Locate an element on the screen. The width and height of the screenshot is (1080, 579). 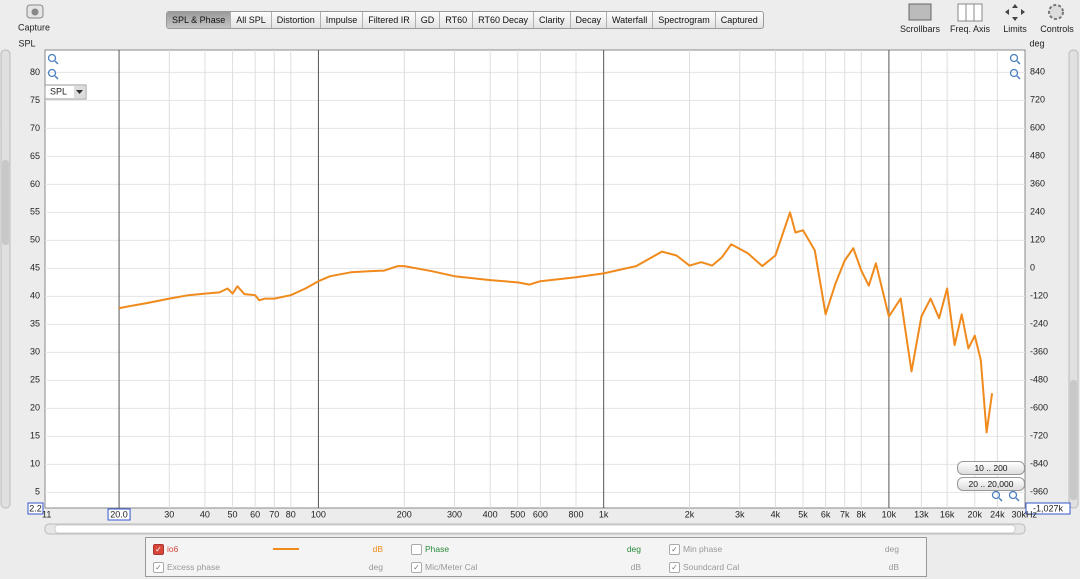
y2-tick-label: 360 is located at coordinates (1037, 183).